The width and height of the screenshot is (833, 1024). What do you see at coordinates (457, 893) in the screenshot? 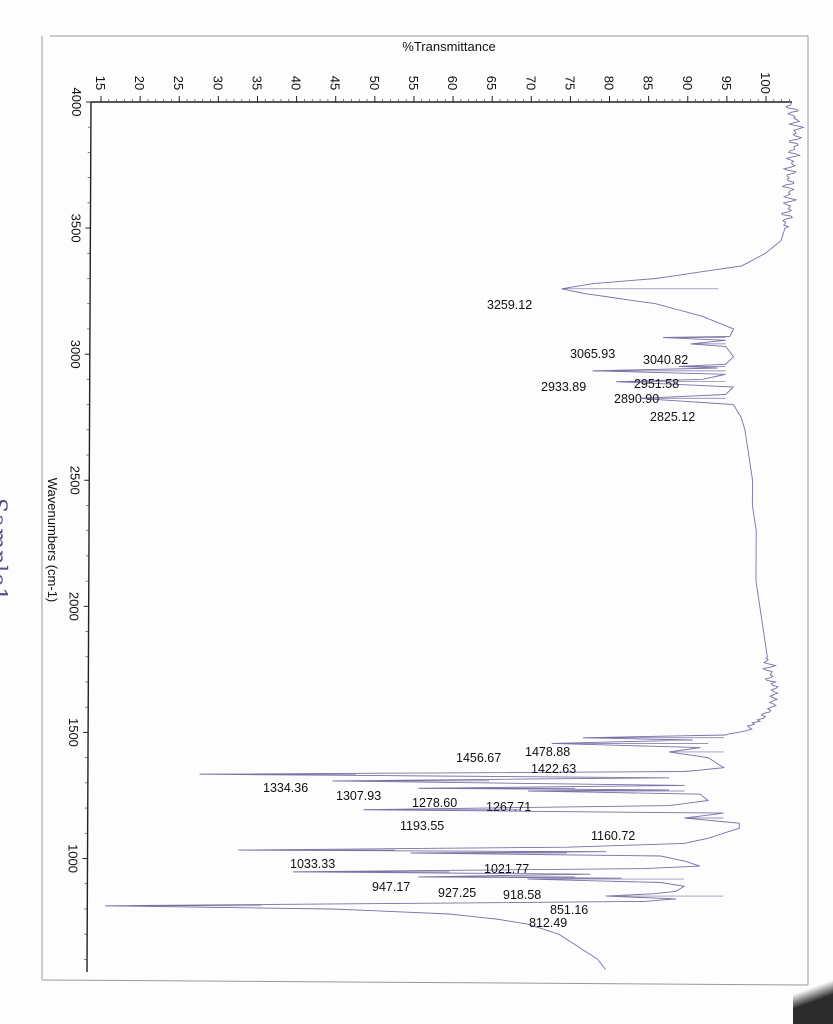
I see `peak-label-927.25: 927.25` at bounding box center [457, 893].